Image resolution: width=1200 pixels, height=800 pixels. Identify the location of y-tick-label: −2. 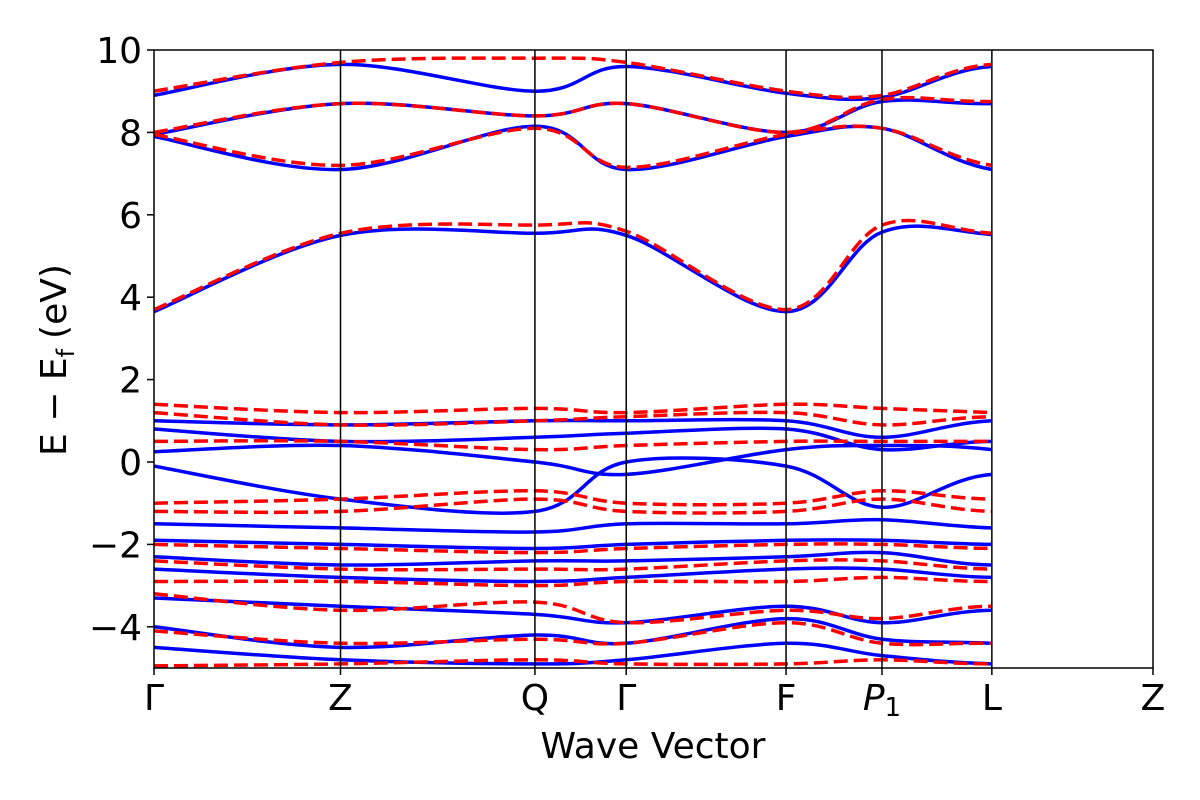
(115, 545).